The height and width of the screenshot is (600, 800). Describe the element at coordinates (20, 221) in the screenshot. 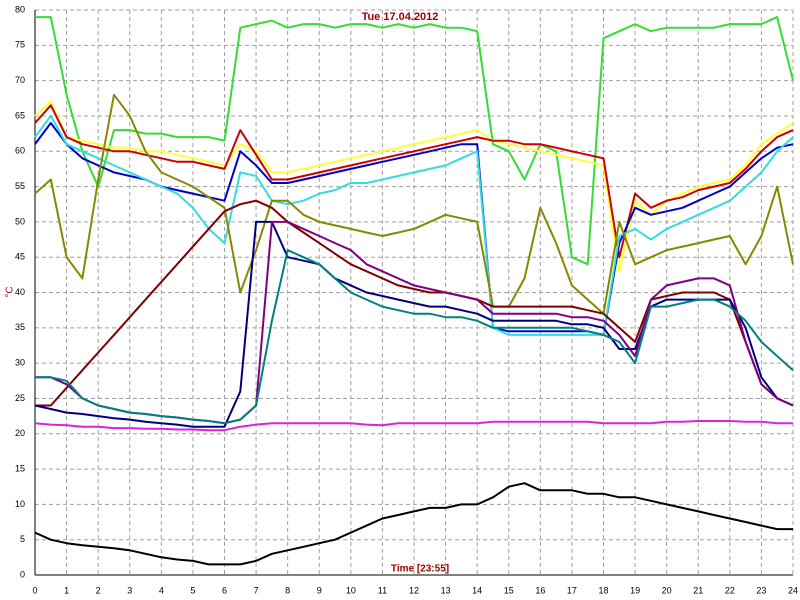

I see `y-tick-label: 50` at that location.